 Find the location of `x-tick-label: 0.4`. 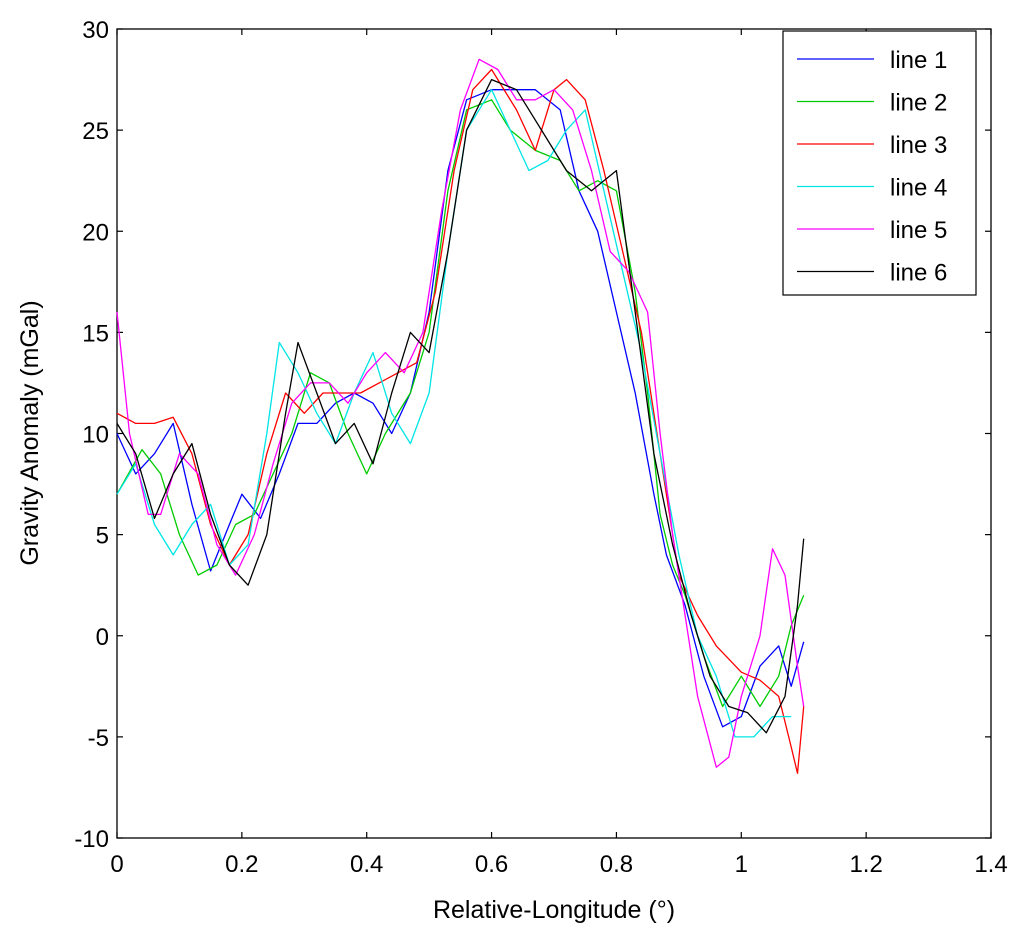

x-tick-label: 0.4 is located at coordinates (366, 864).